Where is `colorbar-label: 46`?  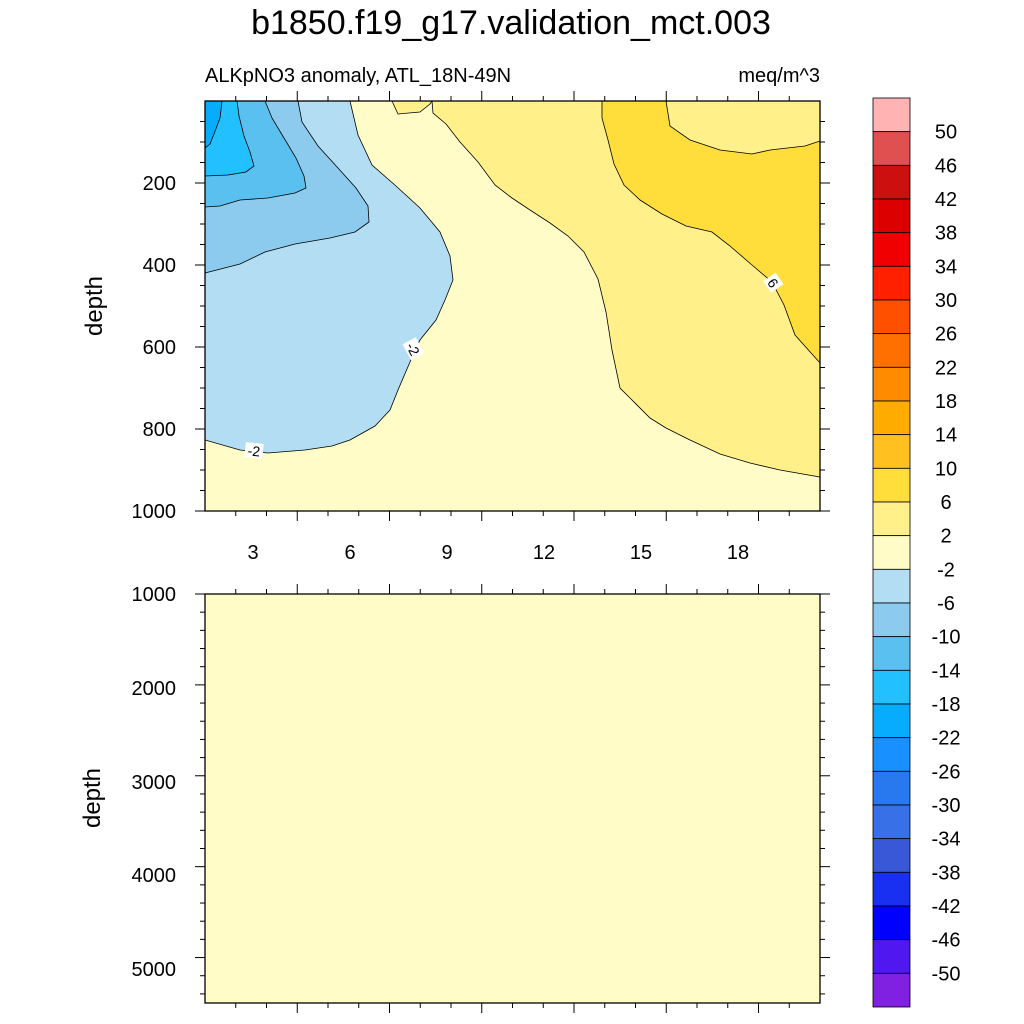
colorbar-label: 46 is located at coordinates (946, 166).